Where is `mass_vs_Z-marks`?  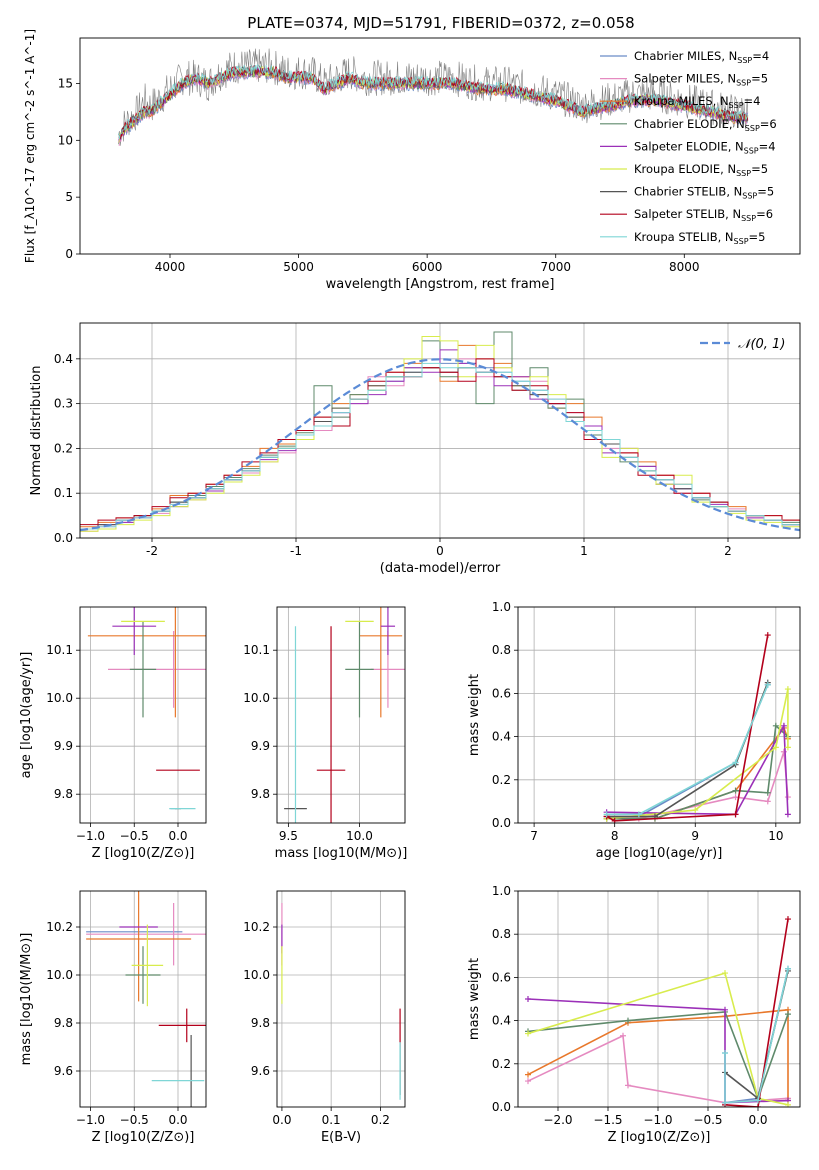 mass_vs_Z-marks is located at coordinates (146, 999).